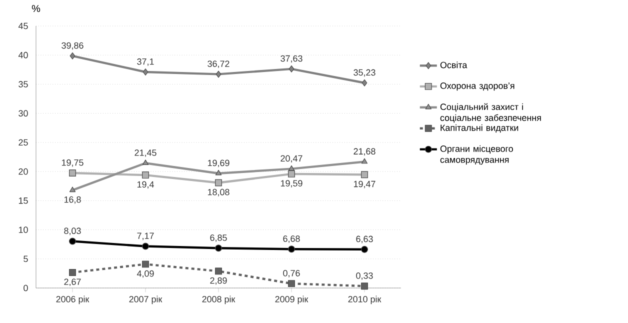  Describe the element at coordinates (23, 113) in the screenshot. I see `y-tick-label: 30` at that location.